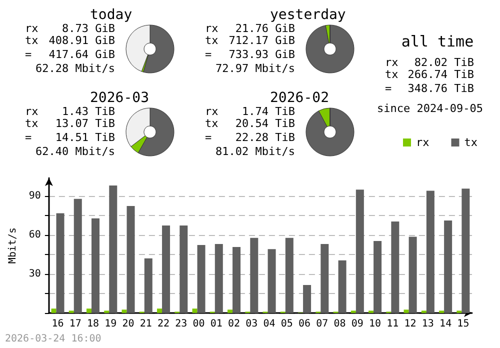 The image size is (500, 348). What do you see at coordinates (58, 324) in the screenshot?
I see `x-tick-label: 16` at bounding box center [58, 324].